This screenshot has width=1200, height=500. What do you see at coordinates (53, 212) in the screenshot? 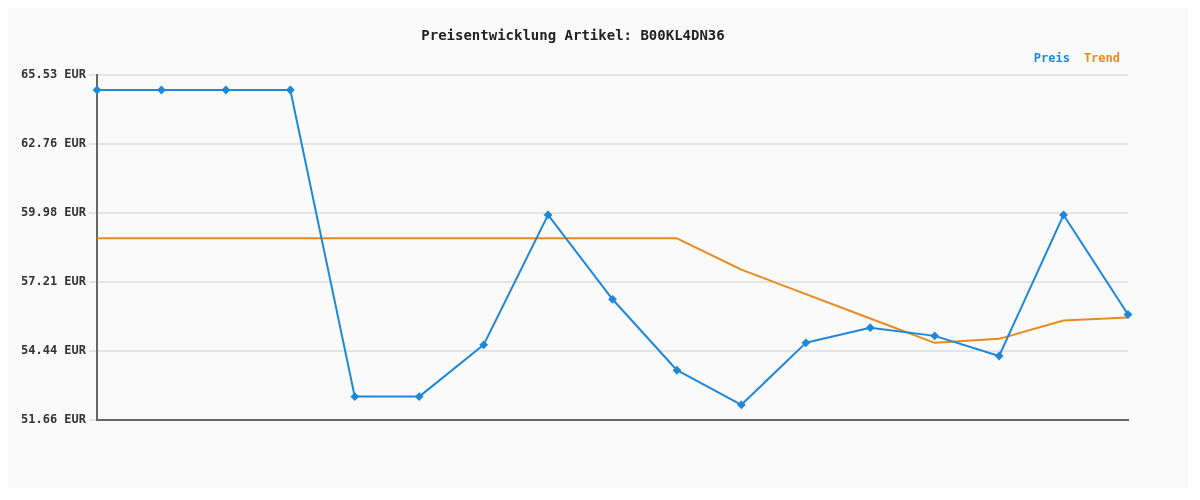
I see `y-tick-label: 59.98 EUR` at bounding box center [53, 212].